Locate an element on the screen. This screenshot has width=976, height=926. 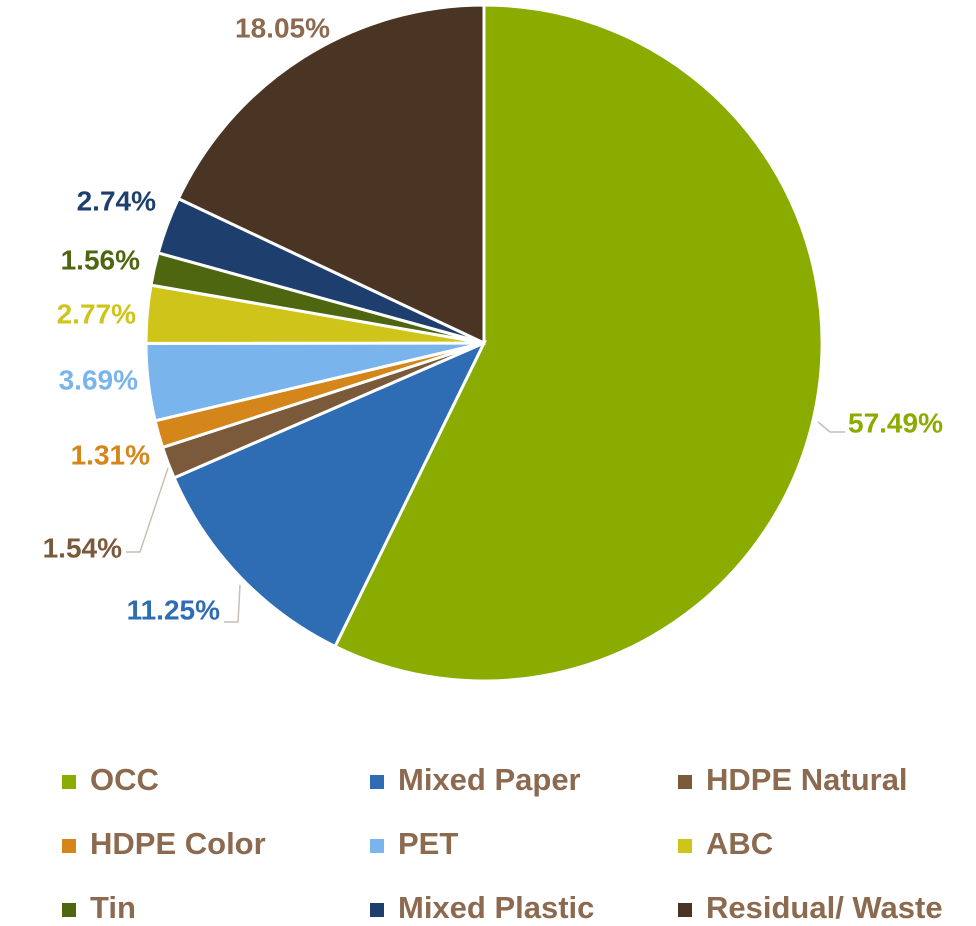
data-label: 3.69% is located at coordinates (98, 379).